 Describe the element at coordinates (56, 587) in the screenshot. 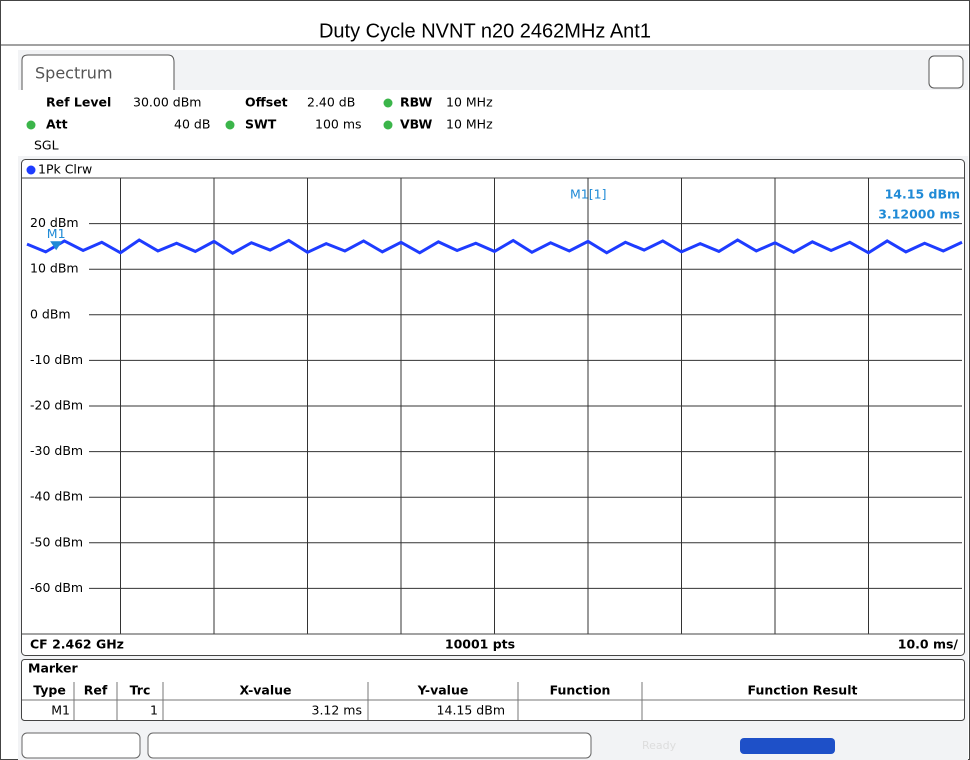

I see `y-tick-label: -60 dBm` at that location.